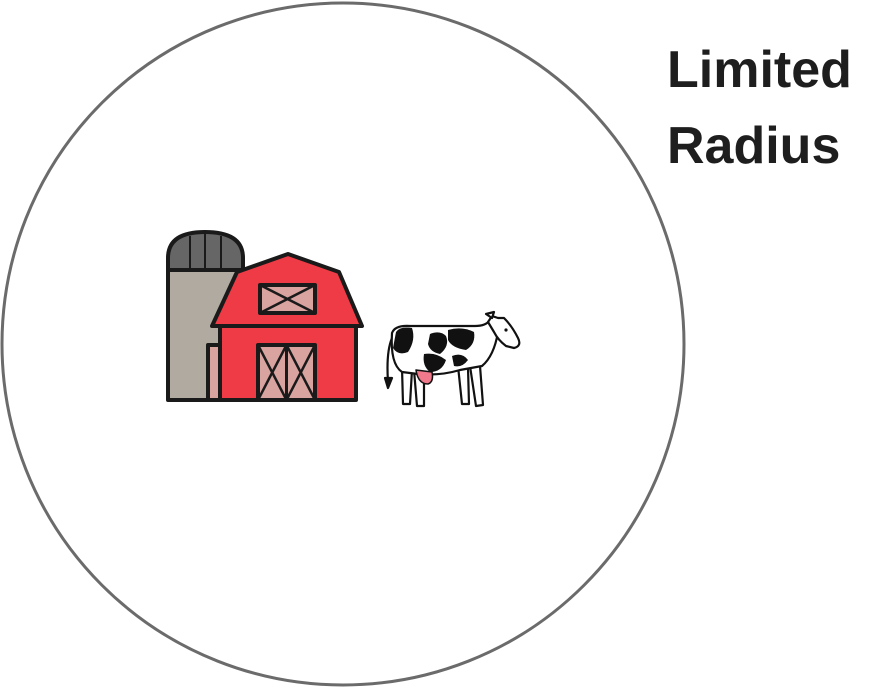  What do you see at coordinates (265, 316) in the screenshot?
I see `barn-silo-icon` at bounding box center [265, 316].